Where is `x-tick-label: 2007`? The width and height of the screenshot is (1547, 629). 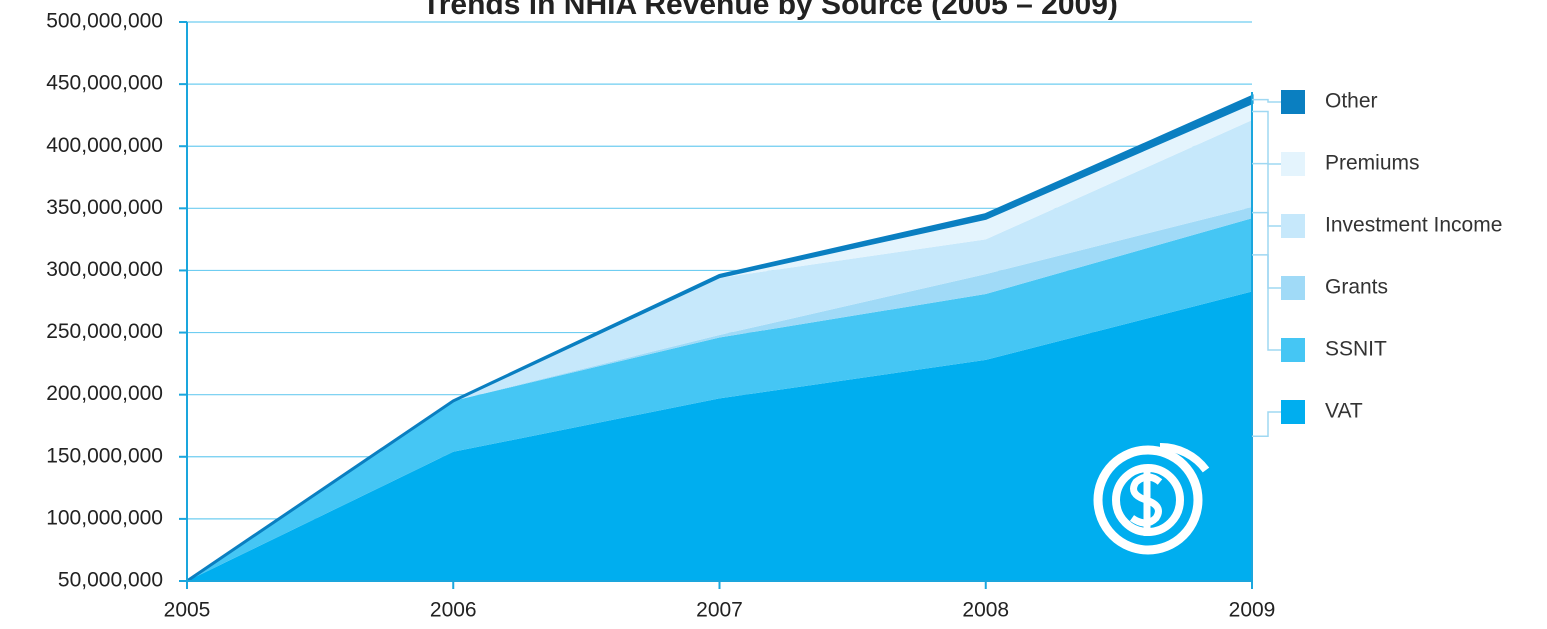 x-tick-label: 2007 is located at coordinates (719, 610).